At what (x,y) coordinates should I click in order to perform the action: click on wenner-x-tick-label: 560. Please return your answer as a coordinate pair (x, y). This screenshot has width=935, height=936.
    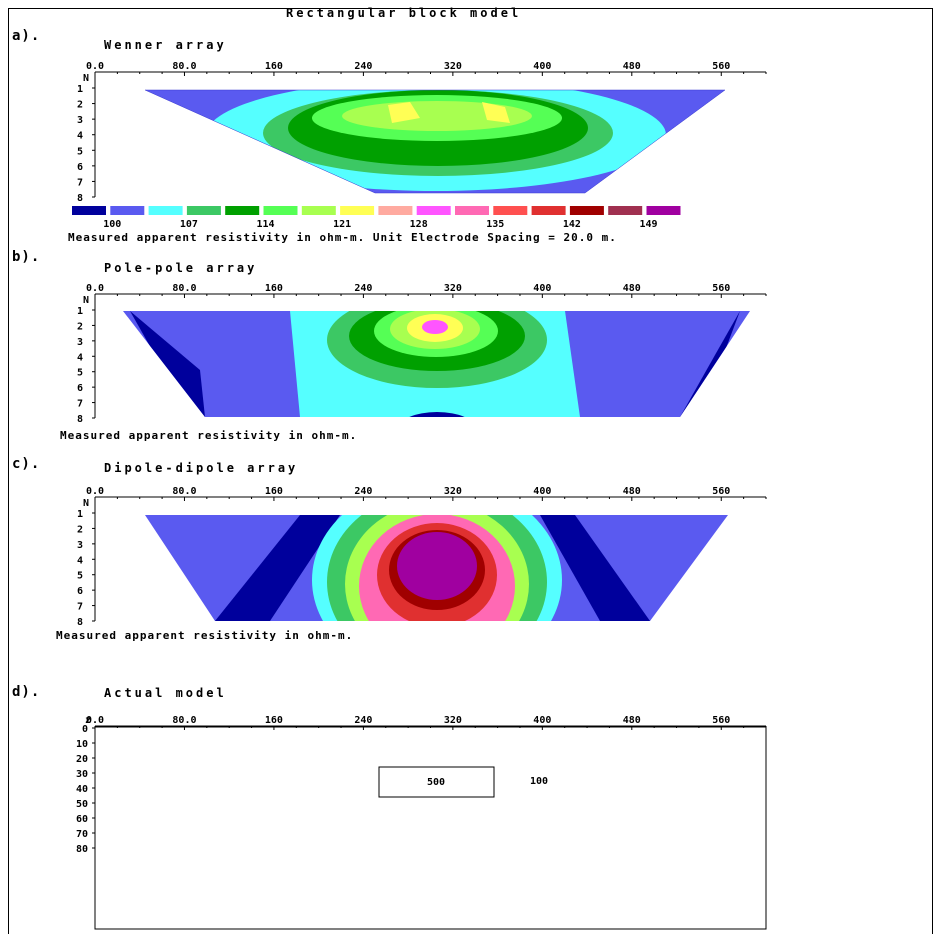
    Looking at the image, I should click on (721, 66).